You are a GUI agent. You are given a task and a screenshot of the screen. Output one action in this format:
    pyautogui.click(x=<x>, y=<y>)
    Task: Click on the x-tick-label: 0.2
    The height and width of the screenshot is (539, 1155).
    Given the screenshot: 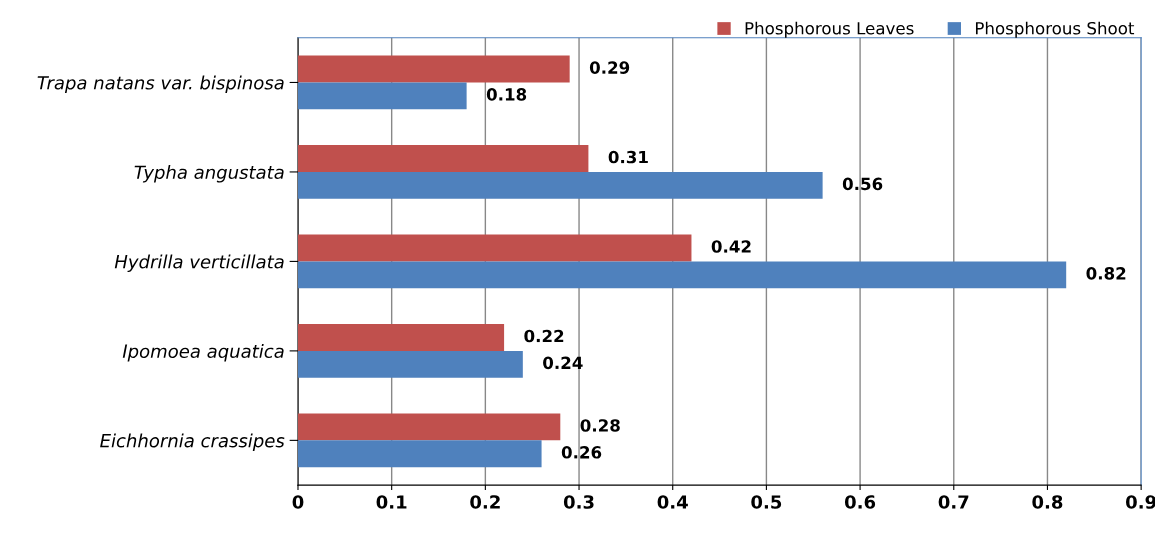 What is the action you would take?
    pyautogui.click(x=485, y=502)
    